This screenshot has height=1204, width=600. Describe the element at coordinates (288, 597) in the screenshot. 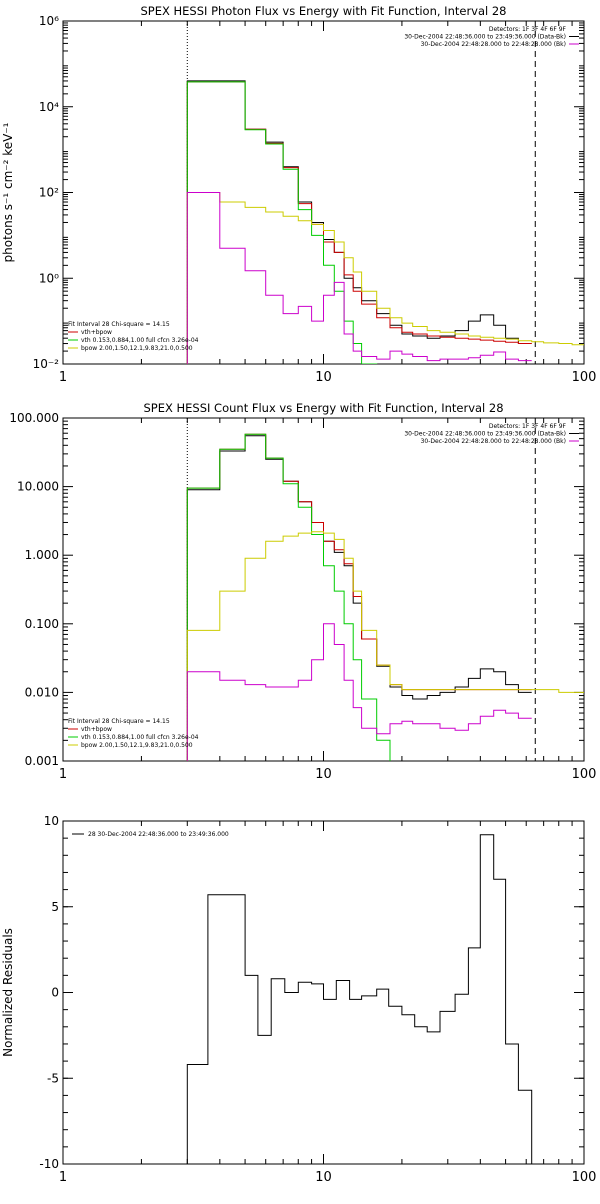

I see `count-series-vth` at that location.